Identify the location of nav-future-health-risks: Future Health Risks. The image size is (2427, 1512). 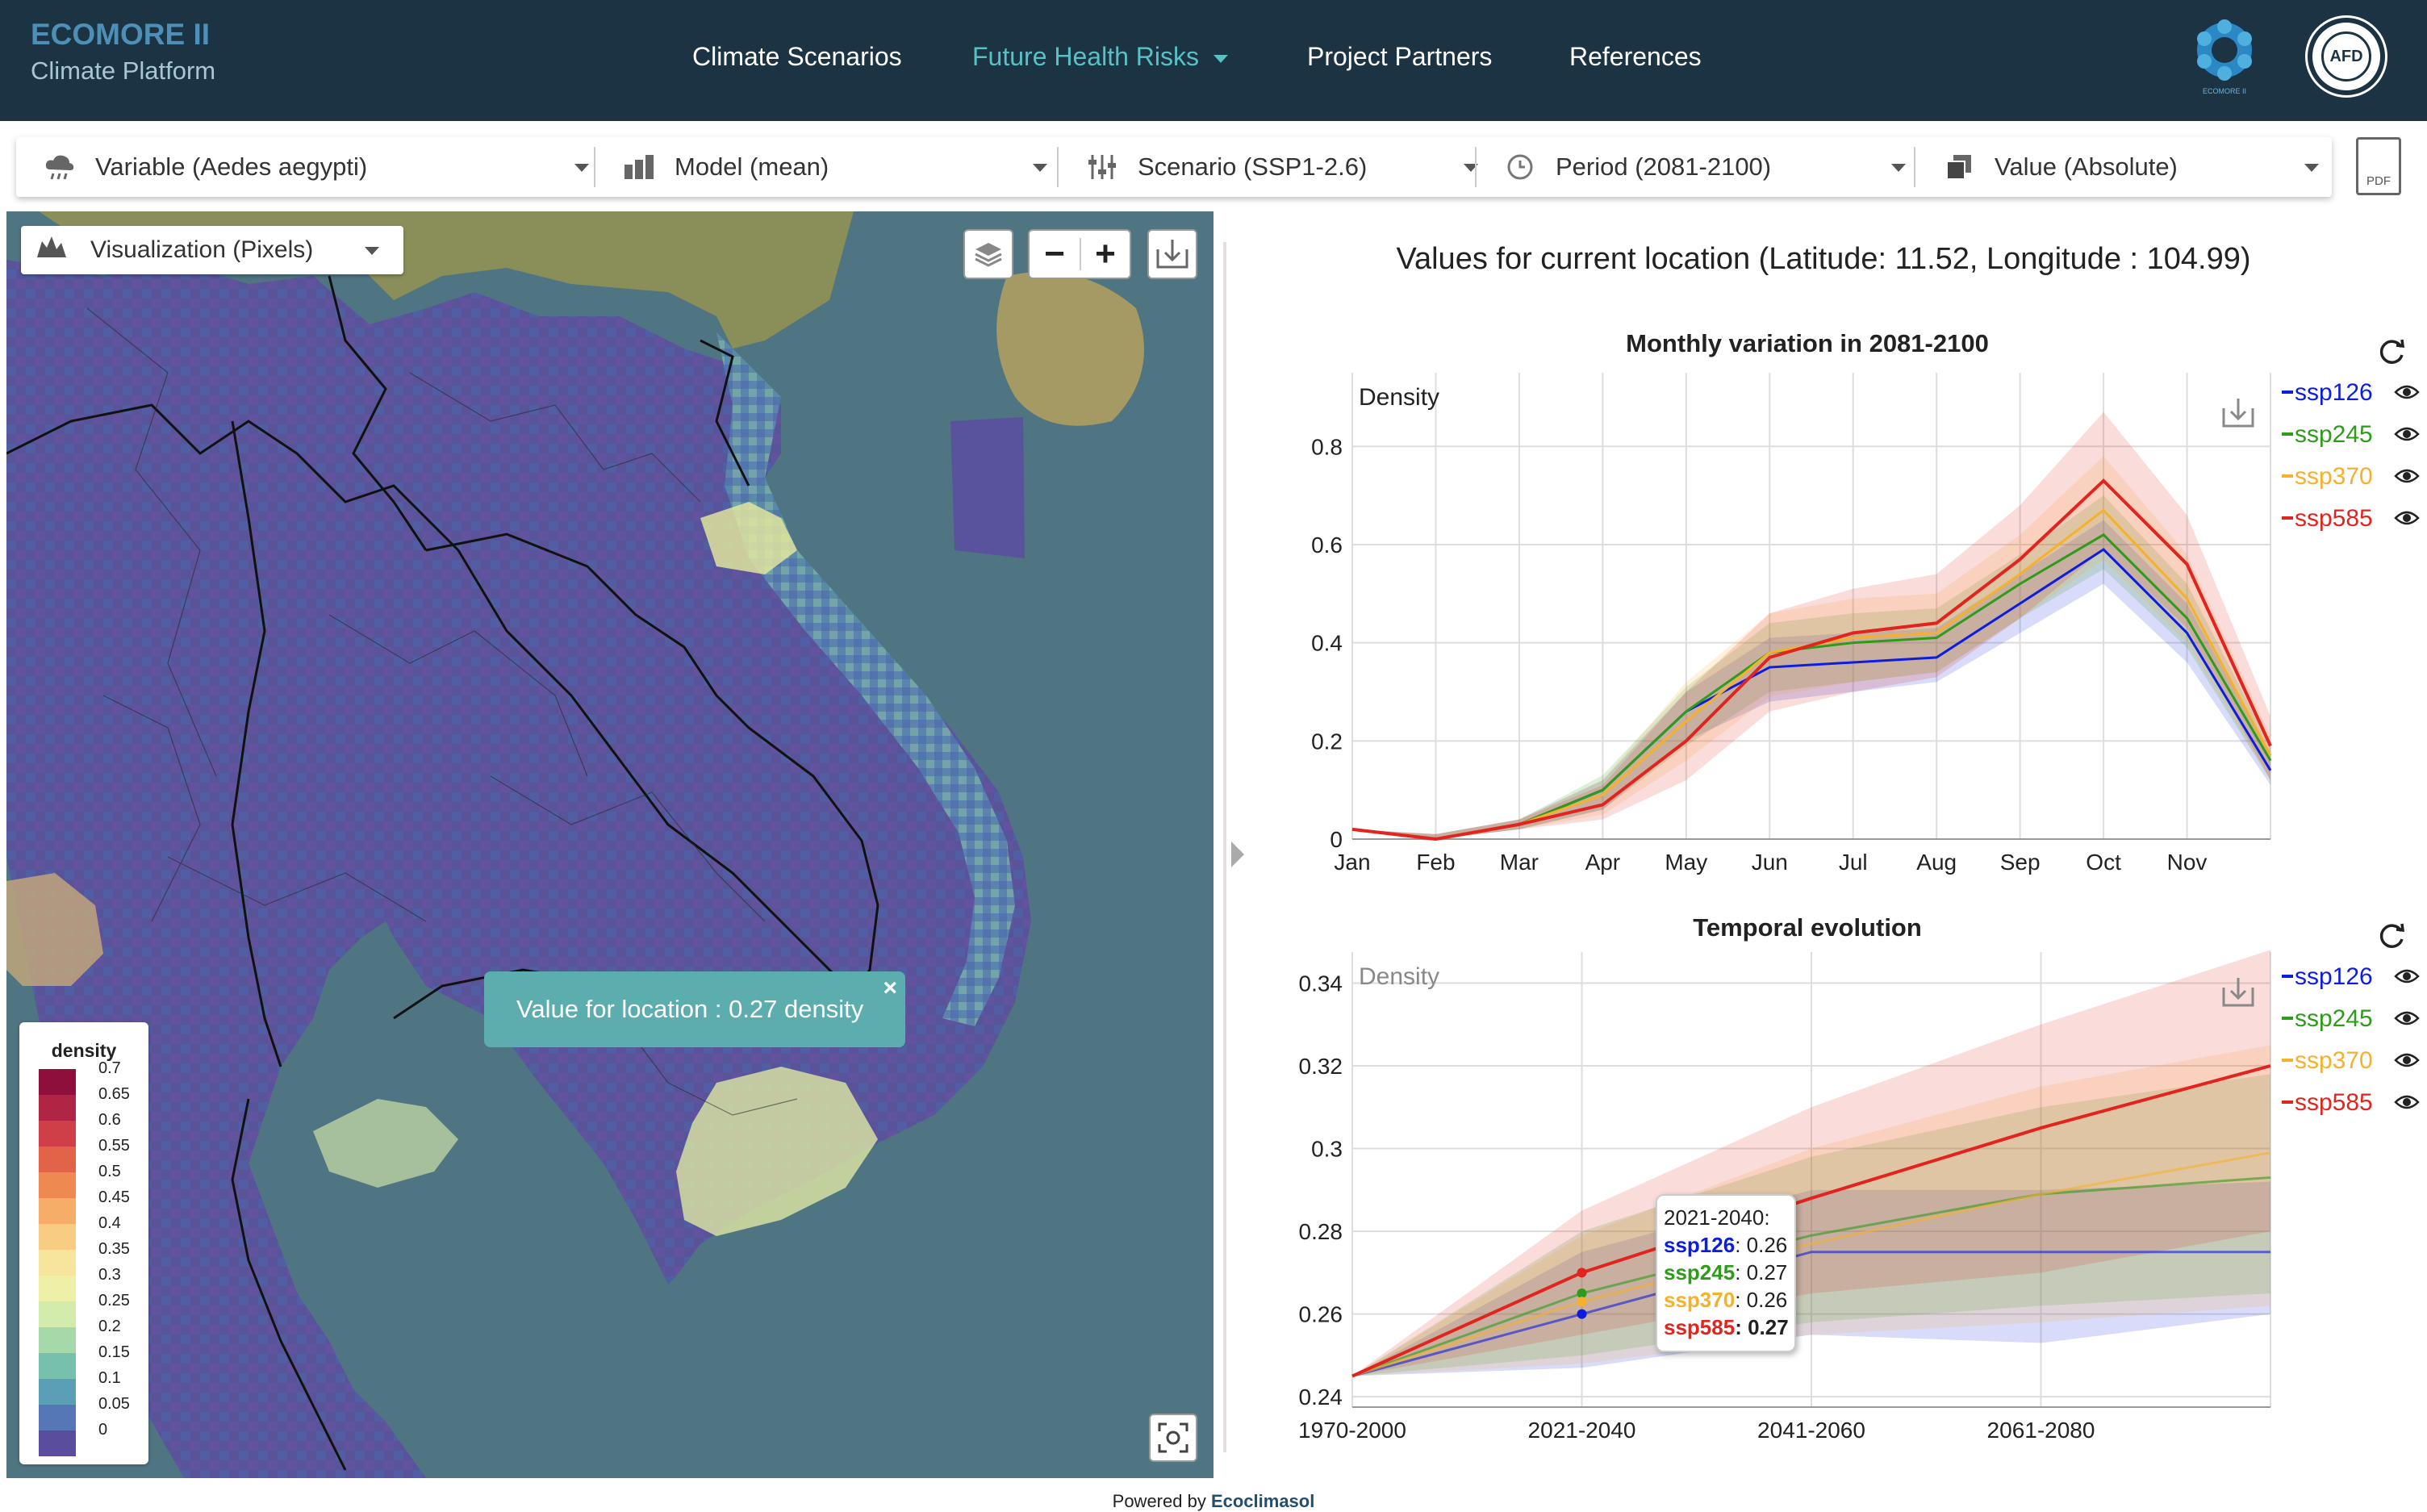
(1100, 57).